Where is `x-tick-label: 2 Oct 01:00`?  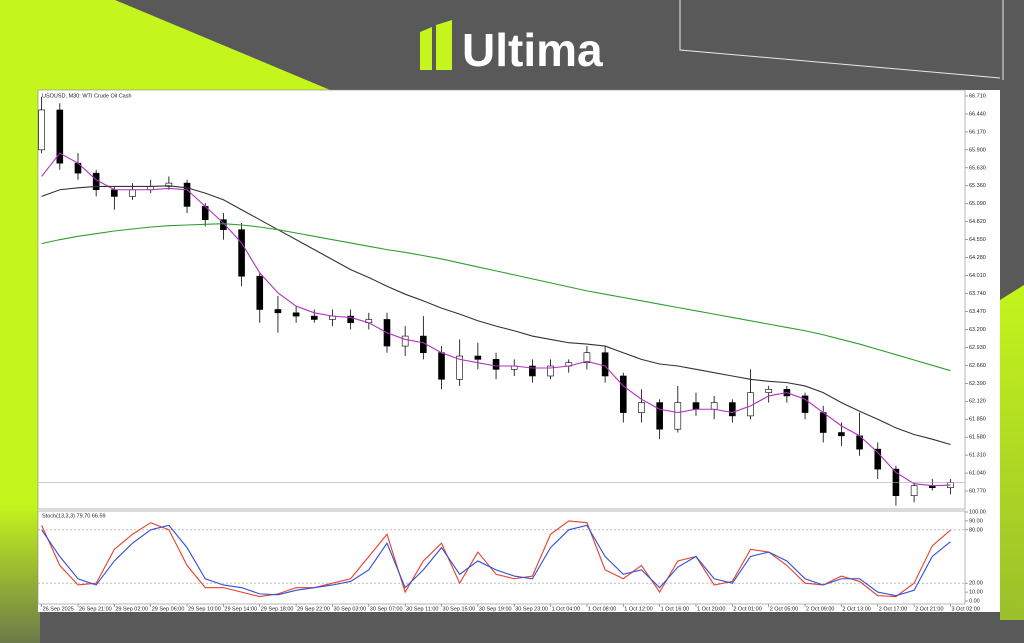
x-tick-label: 2 Oct 01:00 is located at coordinates (747, 609).